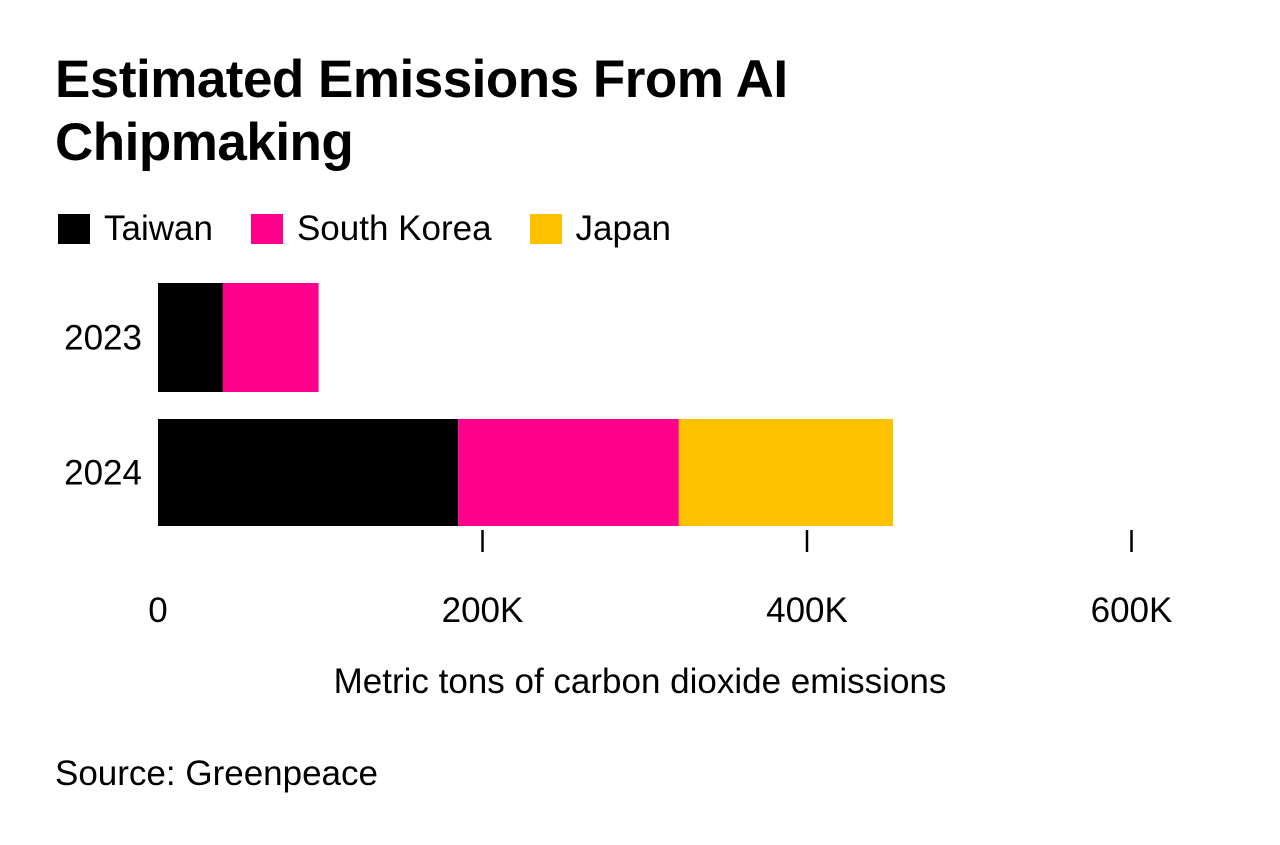 The width and height of the screenshot is (1280, 845). Describe the element at coordinates (807, 610) in the screenshot. I see `x-tick-label-400K: 400K` at that location.